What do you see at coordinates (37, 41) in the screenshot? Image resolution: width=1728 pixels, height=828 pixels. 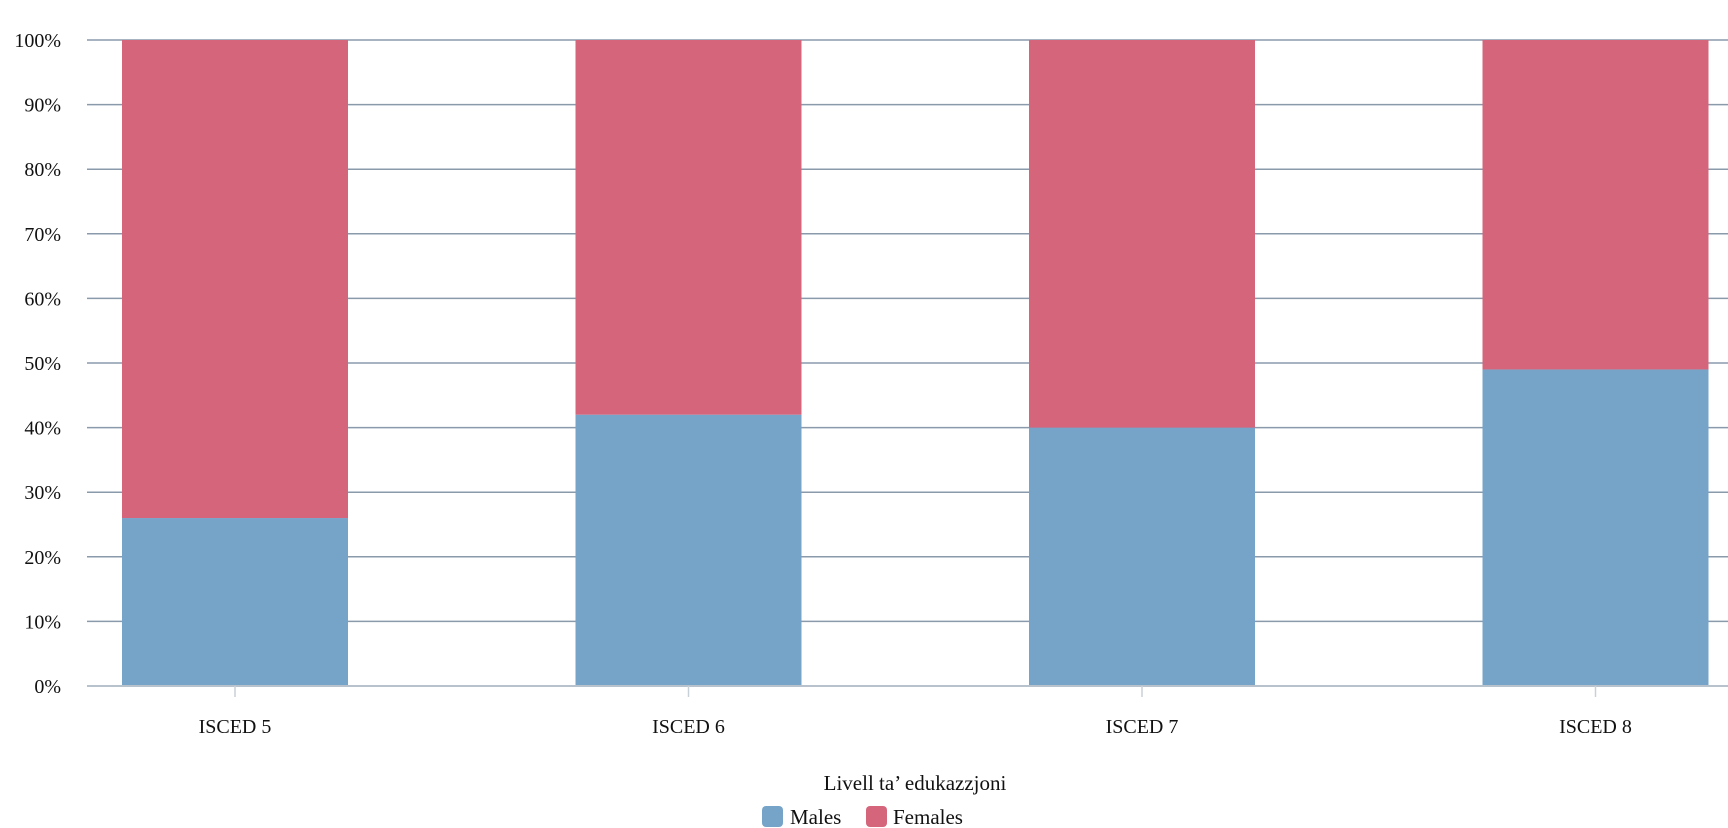 I see `y-tick-label: 100%` at bounding box center [37, 41].